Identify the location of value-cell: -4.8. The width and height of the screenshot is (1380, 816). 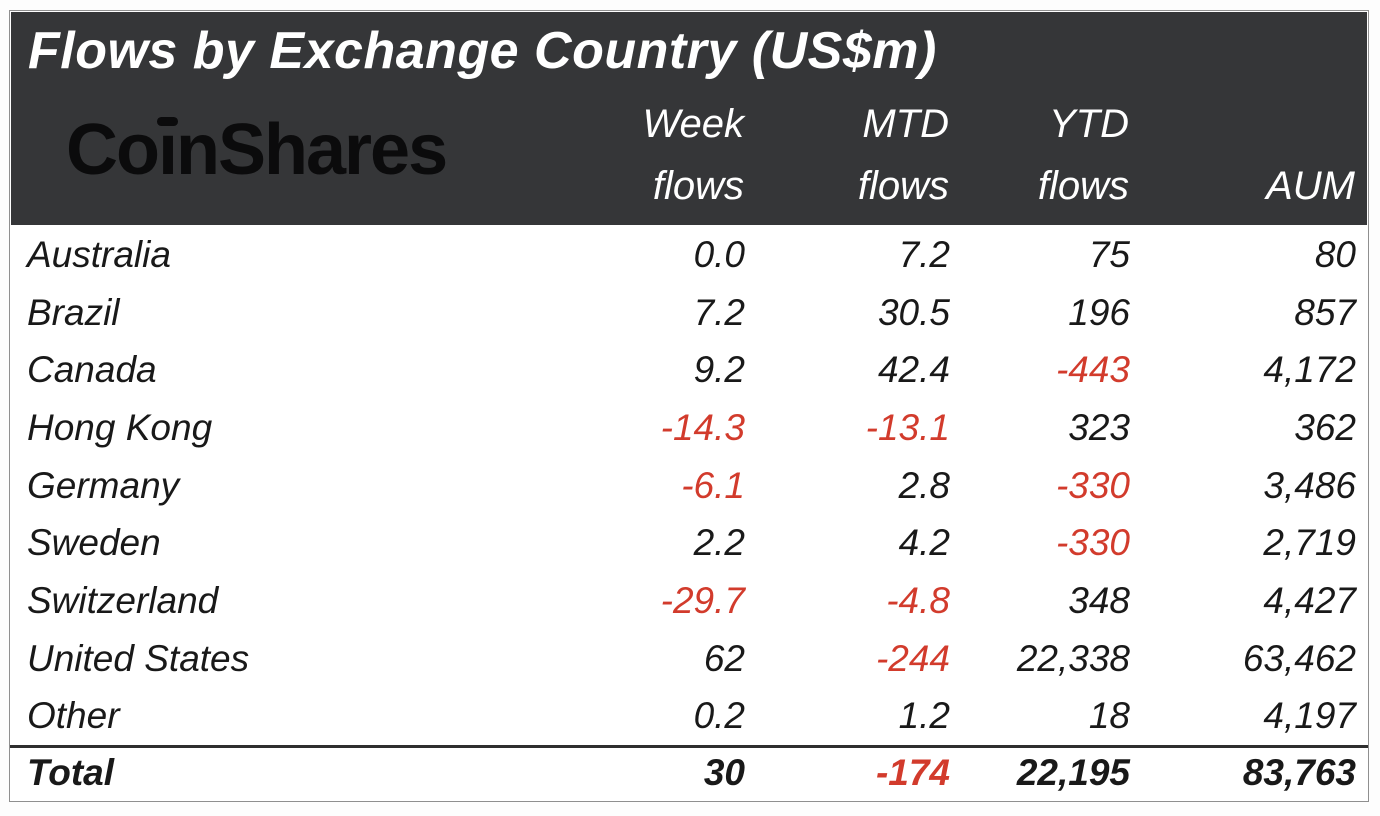
(918, 600).